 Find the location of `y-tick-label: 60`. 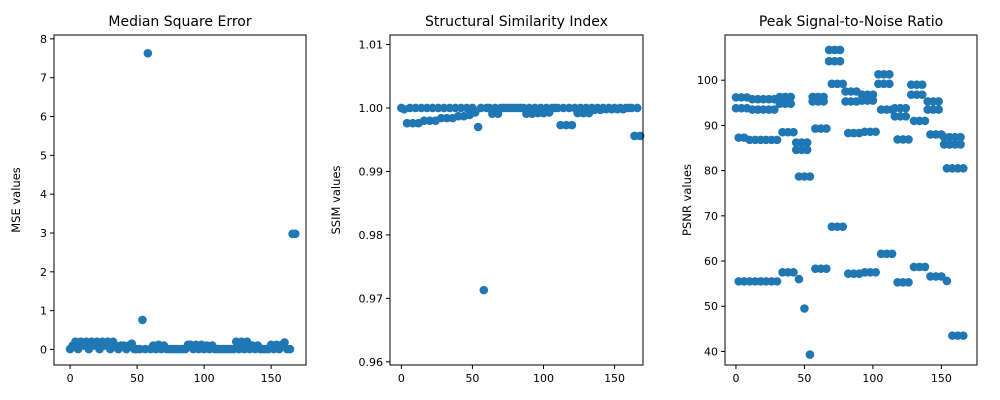

y-tick-label: 60 is located at coordinates (711, 261).